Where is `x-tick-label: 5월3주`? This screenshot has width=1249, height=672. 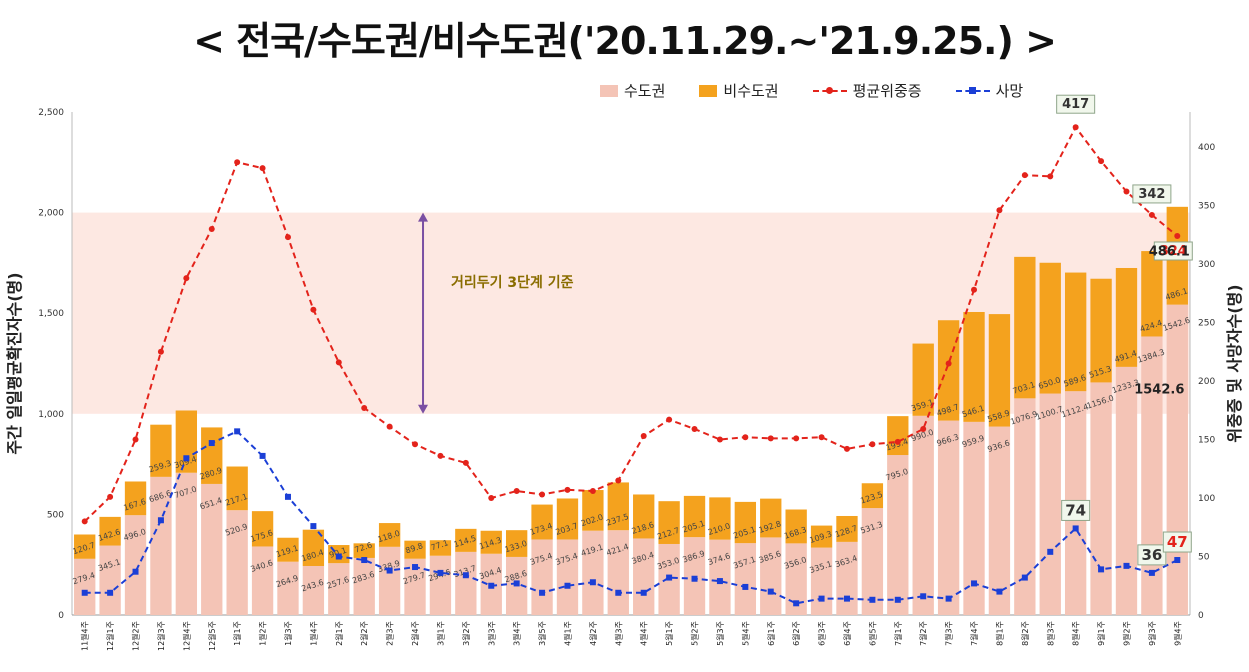
x-tick-label: 5월3주 is located at coordinates (720, 633).